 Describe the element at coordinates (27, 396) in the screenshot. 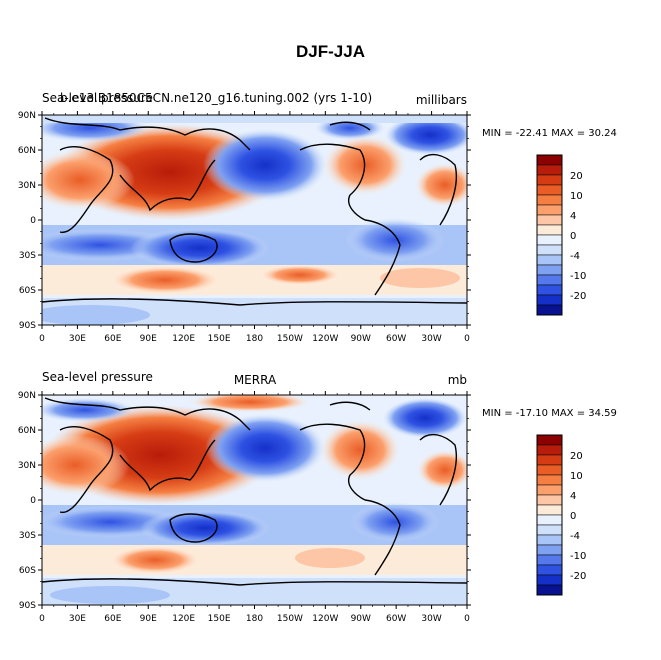

I see `panel-2-lat-label: 90N` at that location.